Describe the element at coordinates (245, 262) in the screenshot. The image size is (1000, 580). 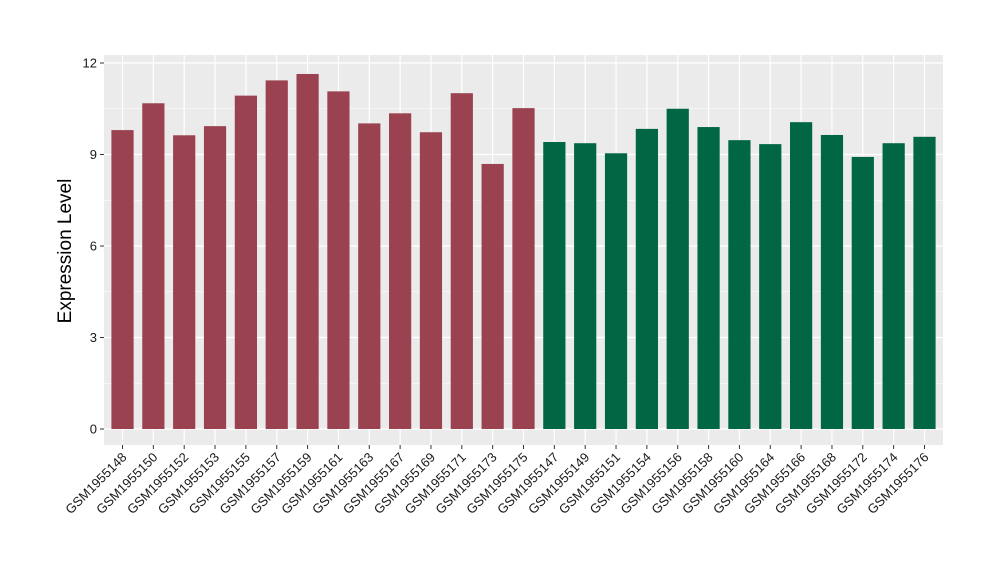
I see `bar-GSM1955155` at that location.